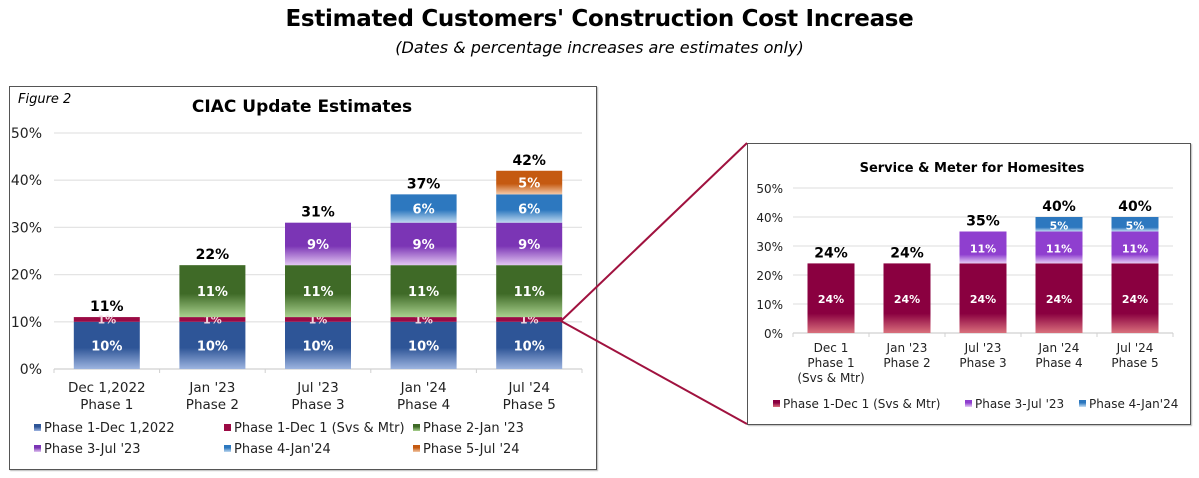 This screenshot has height=478, width=1199. I want to click on legend-label: Phase 4-Jan'24, so click(282, 449).